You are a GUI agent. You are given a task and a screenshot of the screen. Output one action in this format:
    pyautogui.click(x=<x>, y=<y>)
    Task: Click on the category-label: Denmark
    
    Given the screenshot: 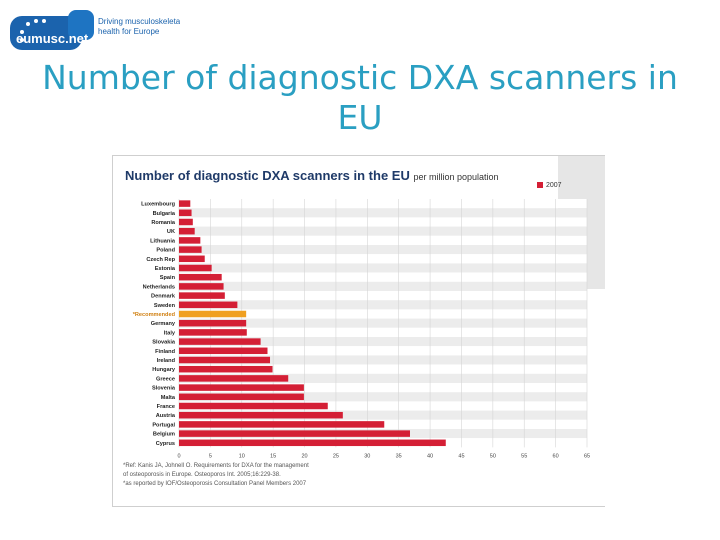 What is the action you would take?
    pyautogui.click(x=163, y=297)
    